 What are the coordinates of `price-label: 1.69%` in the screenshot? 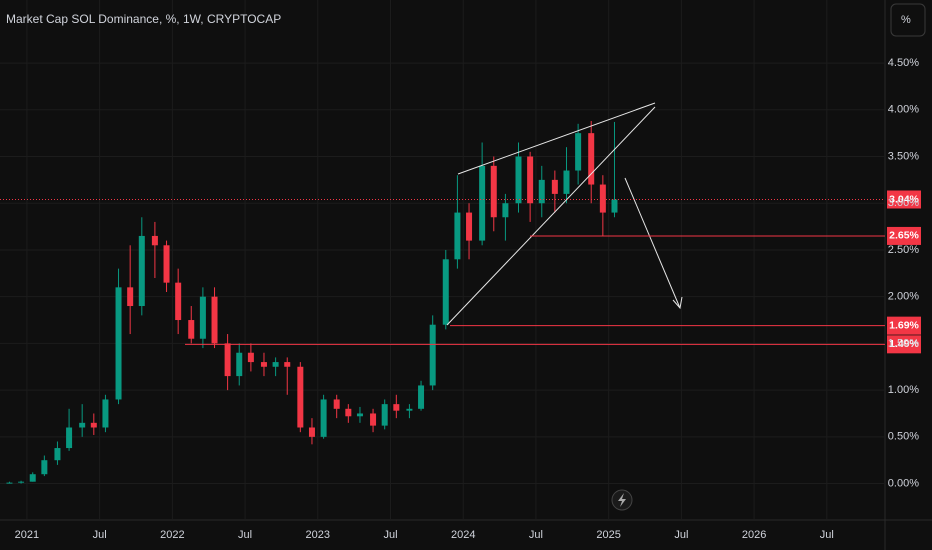 It's located at (904, 325).